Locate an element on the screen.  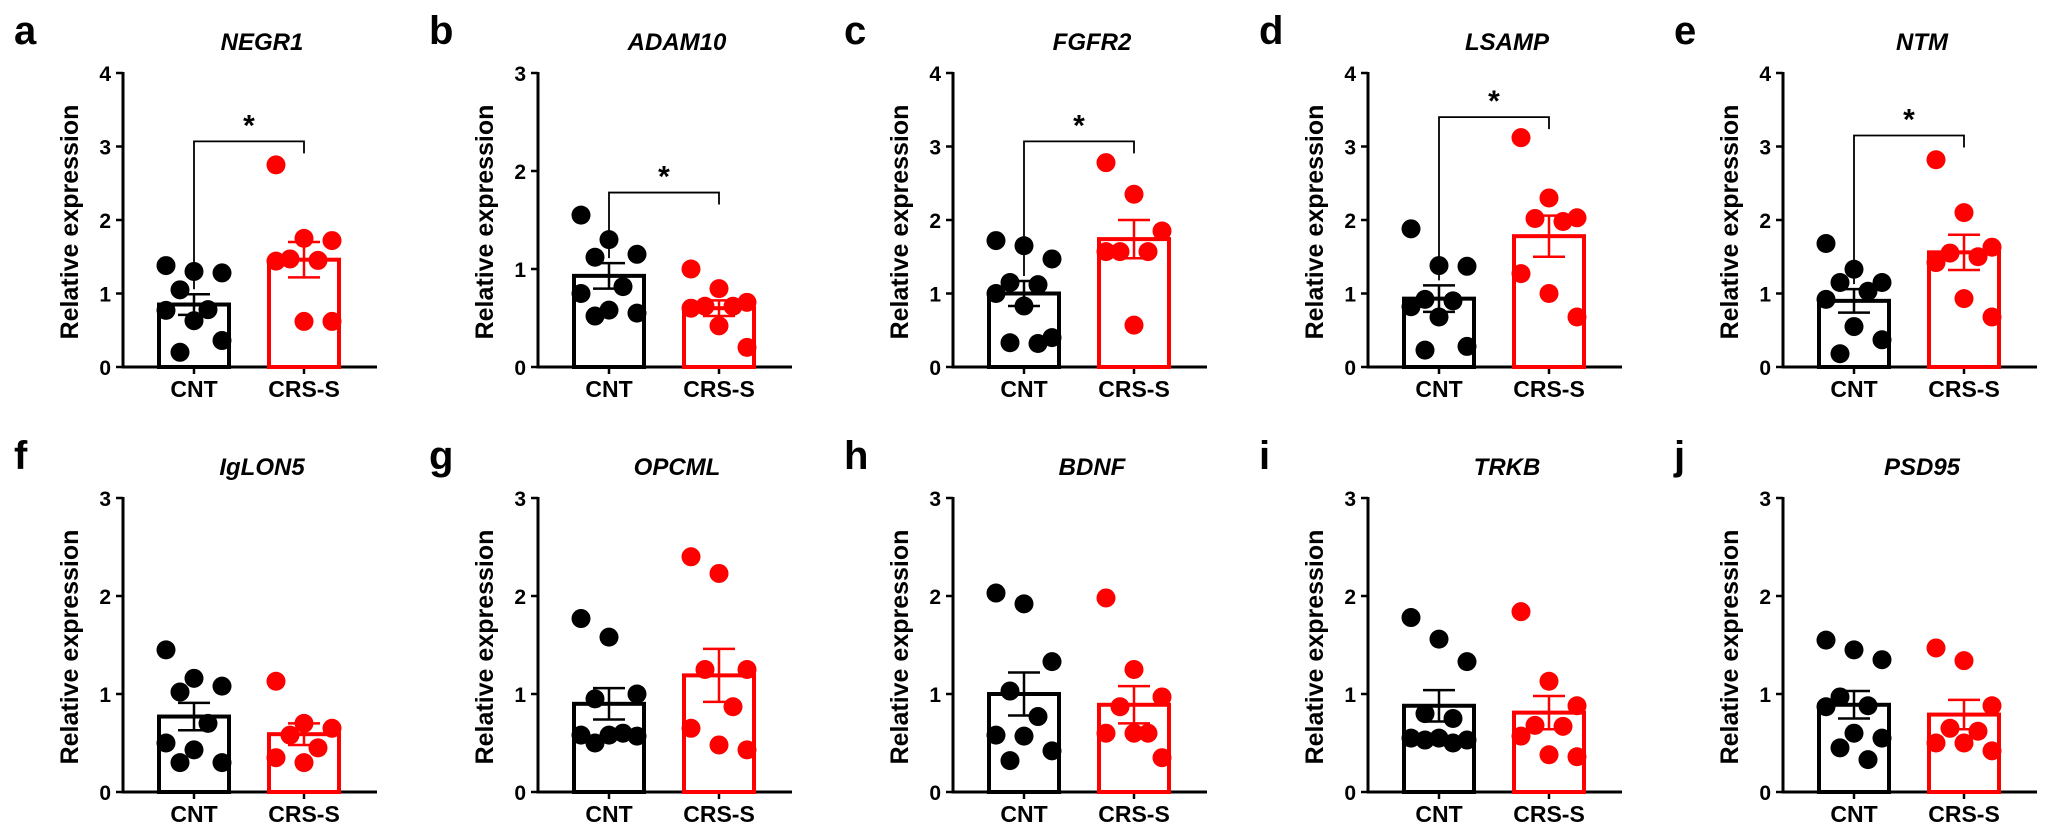
gene-title: IgLON5 is located at coordinates (262, 467).